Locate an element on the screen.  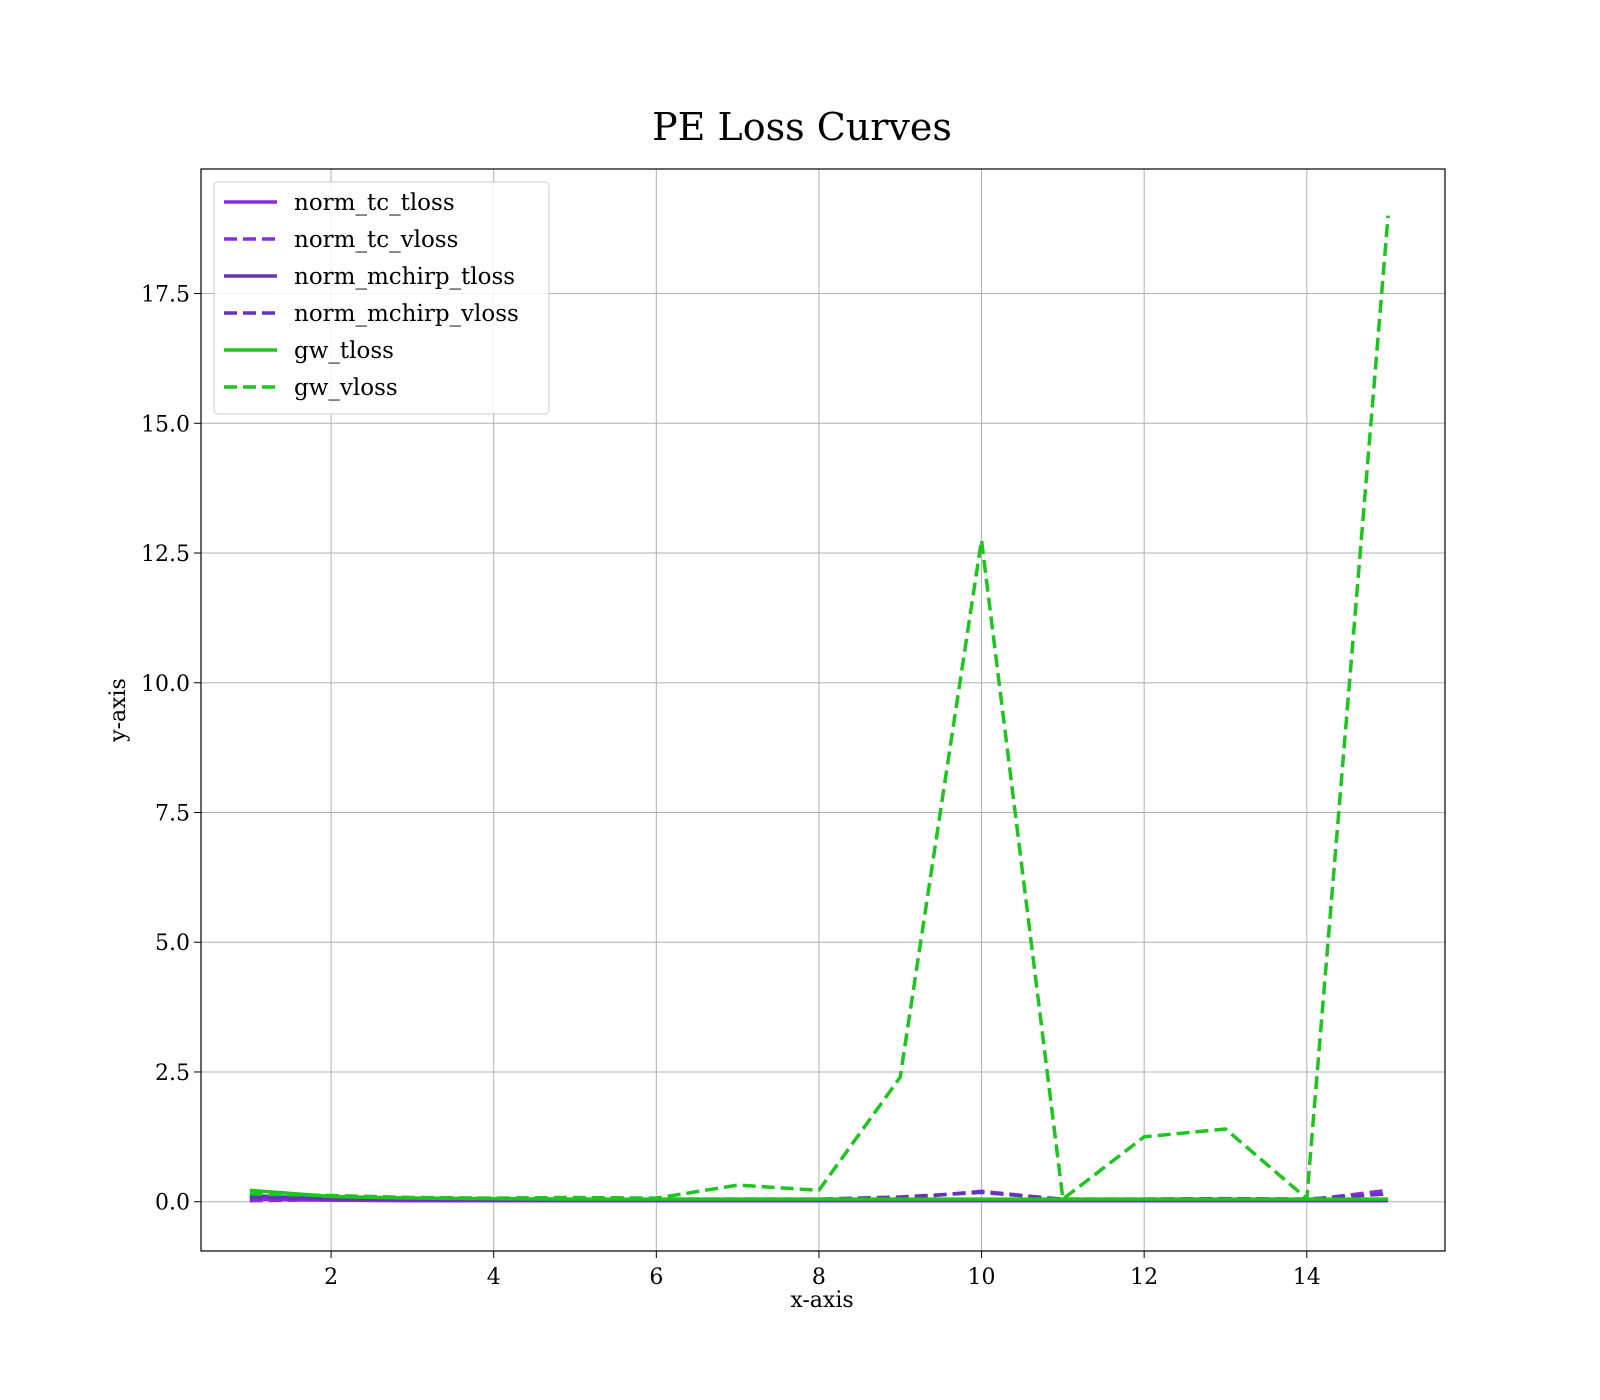
series-line-gw-tloss is located at coordinates (819, 1194).